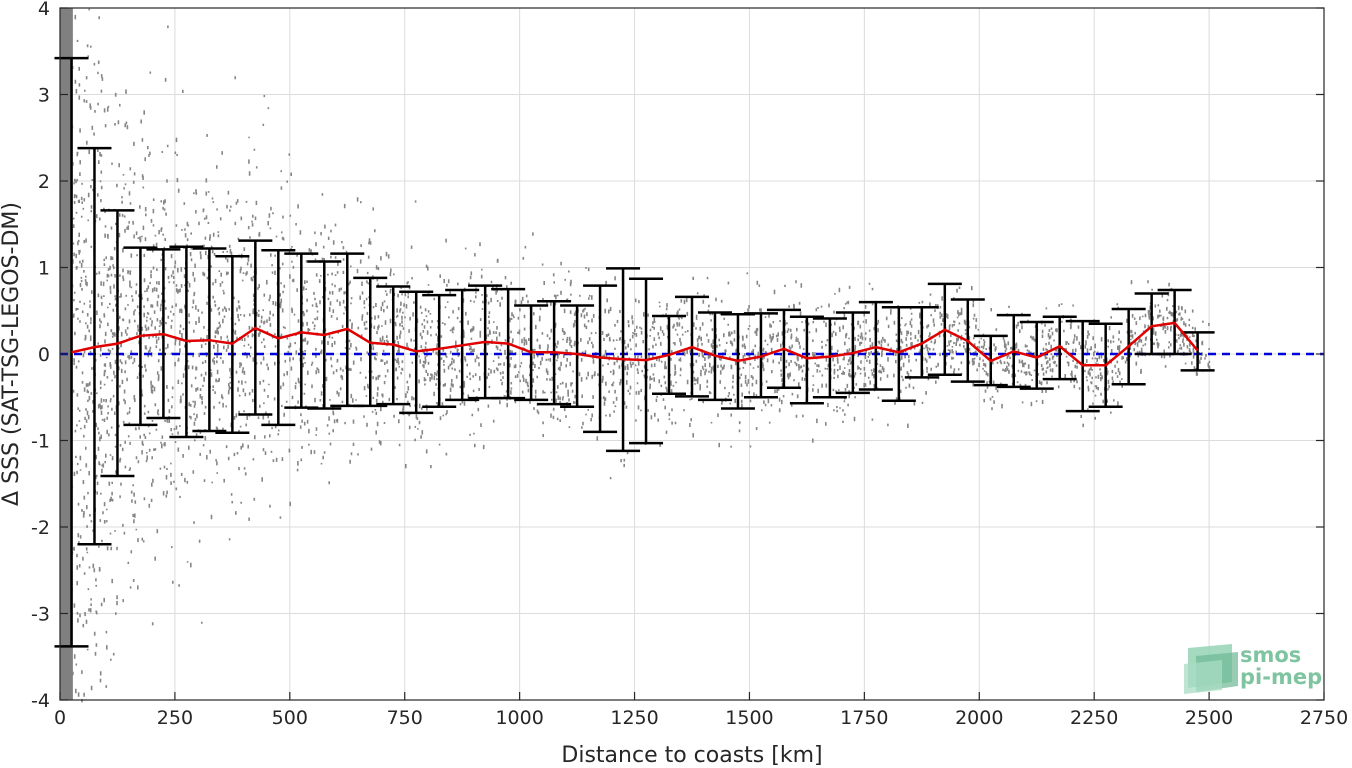 This screenshot has width=1352, height=768. What do you see at coordinates (1094, 718) in the screenshot?
I see `x-tick-label: 2250` at bounding box center [1094, 718].